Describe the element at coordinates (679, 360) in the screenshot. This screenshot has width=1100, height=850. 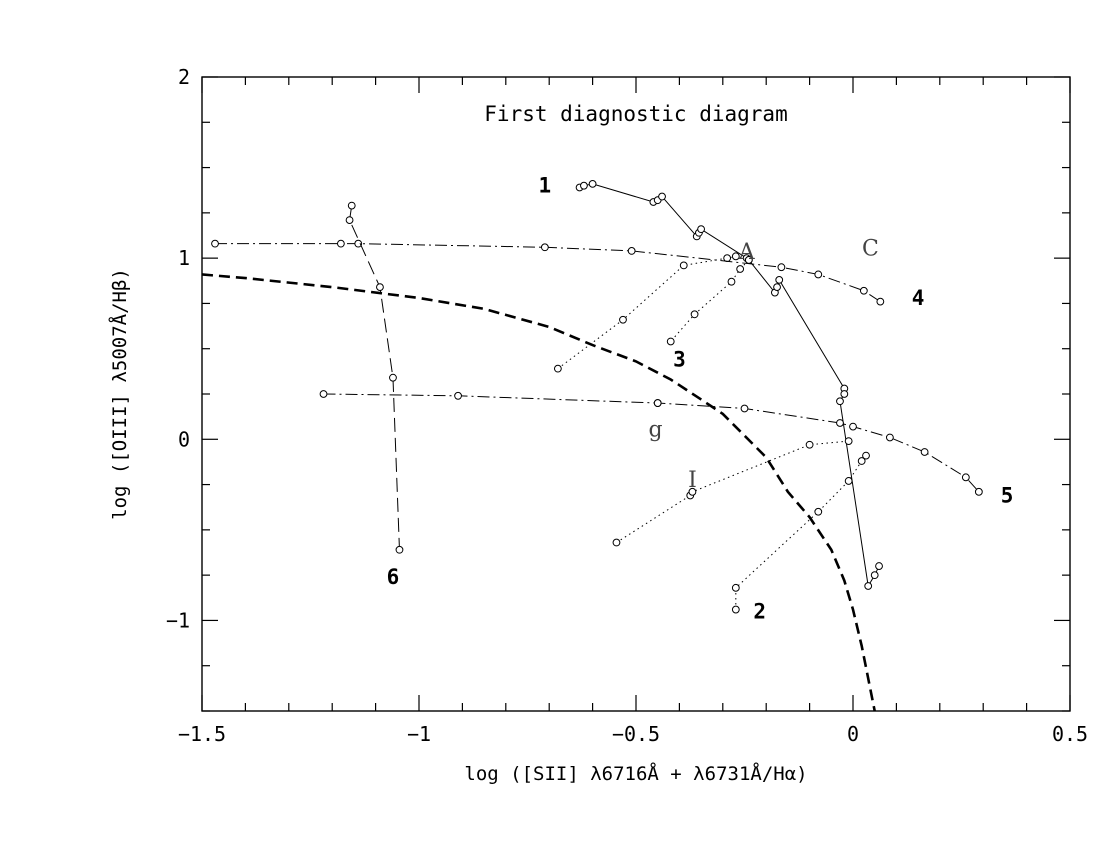
I see `annotation-label: 3` at that location.